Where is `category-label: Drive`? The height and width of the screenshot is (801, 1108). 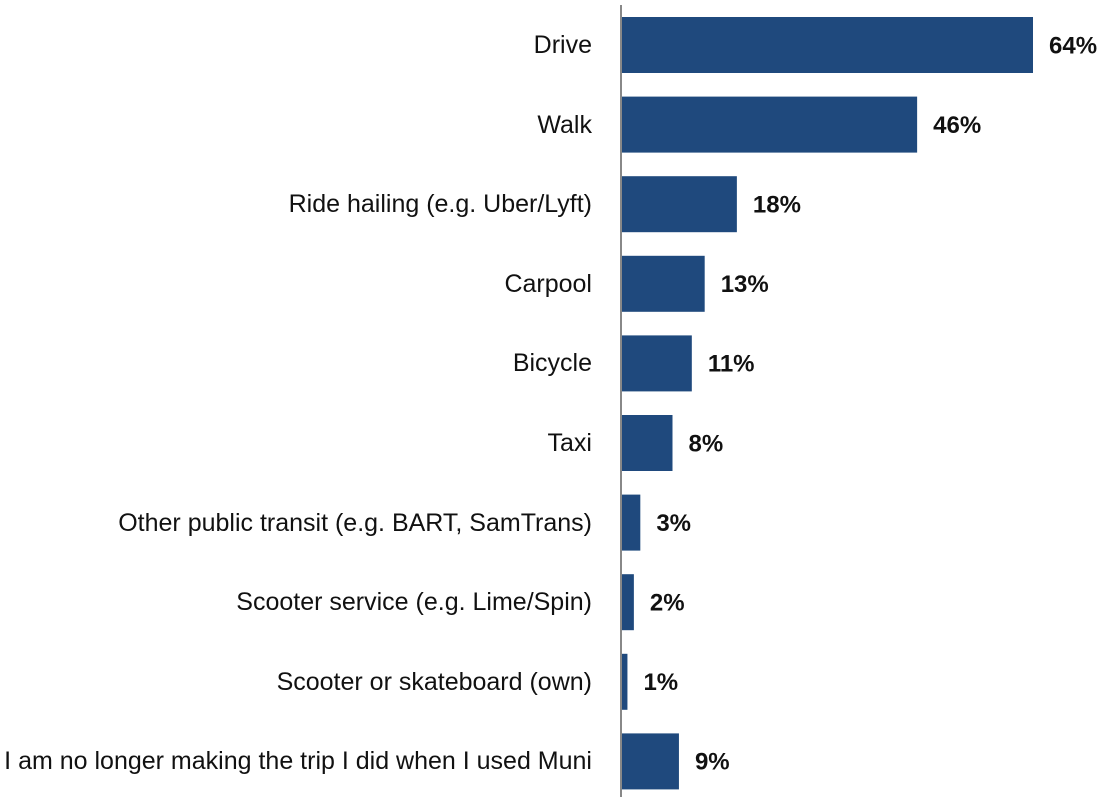
category-label: Drive is located at coordinates (562, 45).